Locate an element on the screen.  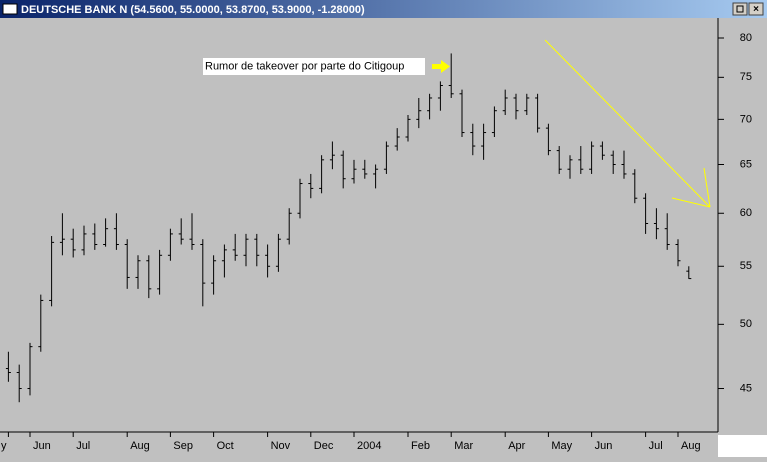
x-tick-label: Nov is located at coordinates (281, 446).